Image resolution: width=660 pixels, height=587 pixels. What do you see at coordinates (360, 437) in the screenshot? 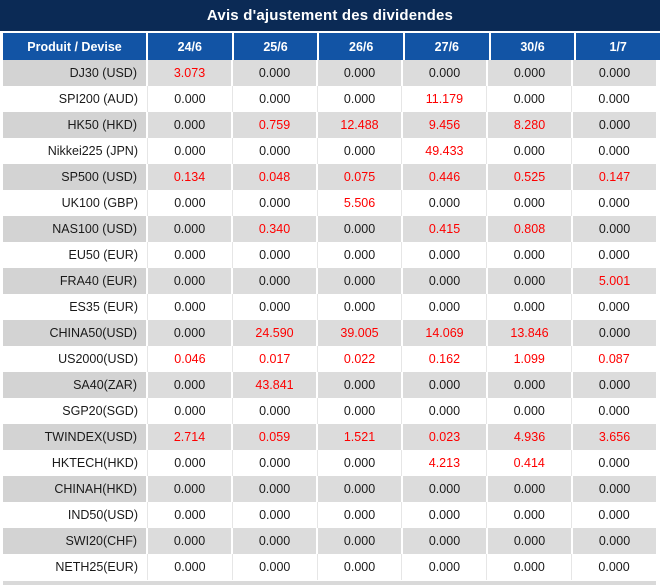
I see `value-cell: 1.521` at bounding box center [360, 437].